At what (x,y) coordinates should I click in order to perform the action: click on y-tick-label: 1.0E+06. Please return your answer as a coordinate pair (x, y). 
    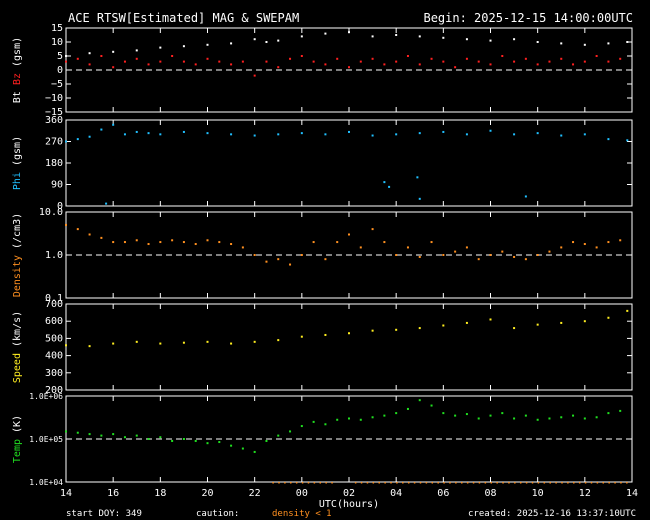
    Looking at the image, I should click on (46, 396).